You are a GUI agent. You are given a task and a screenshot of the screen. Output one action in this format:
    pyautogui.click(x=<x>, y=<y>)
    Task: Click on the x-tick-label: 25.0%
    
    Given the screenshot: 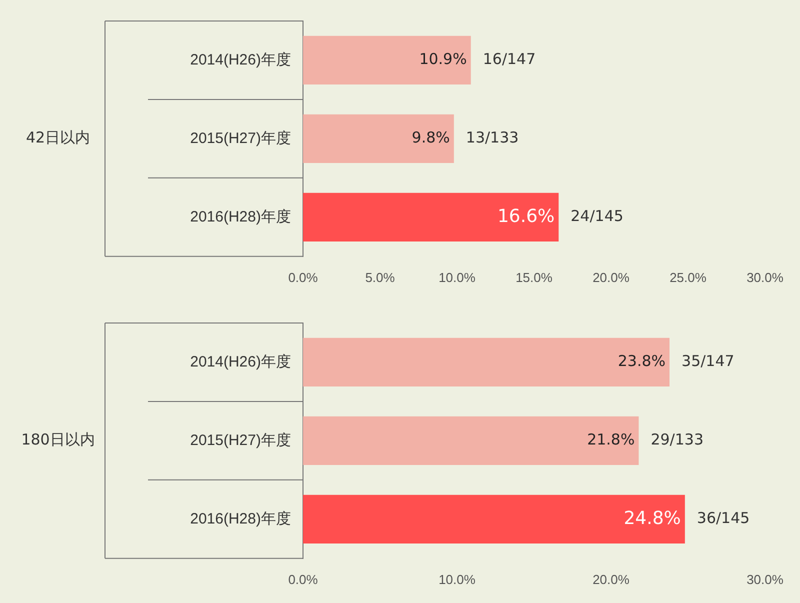 What is the action you would take?
    pyautogui.click(x=688, y=277)
    